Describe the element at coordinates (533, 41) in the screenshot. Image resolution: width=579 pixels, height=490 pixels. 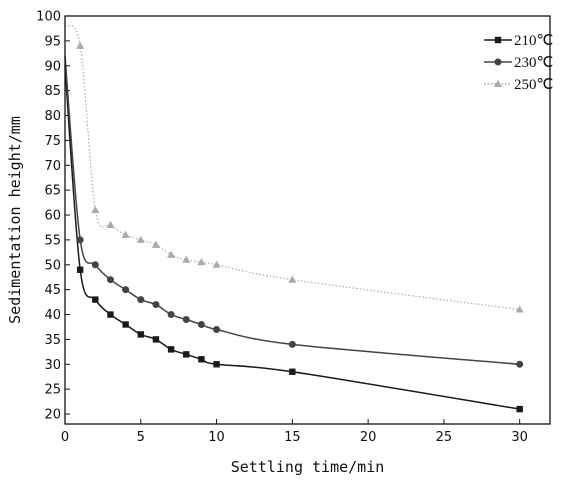
I see `legend-label-210: 210℃` at that location.